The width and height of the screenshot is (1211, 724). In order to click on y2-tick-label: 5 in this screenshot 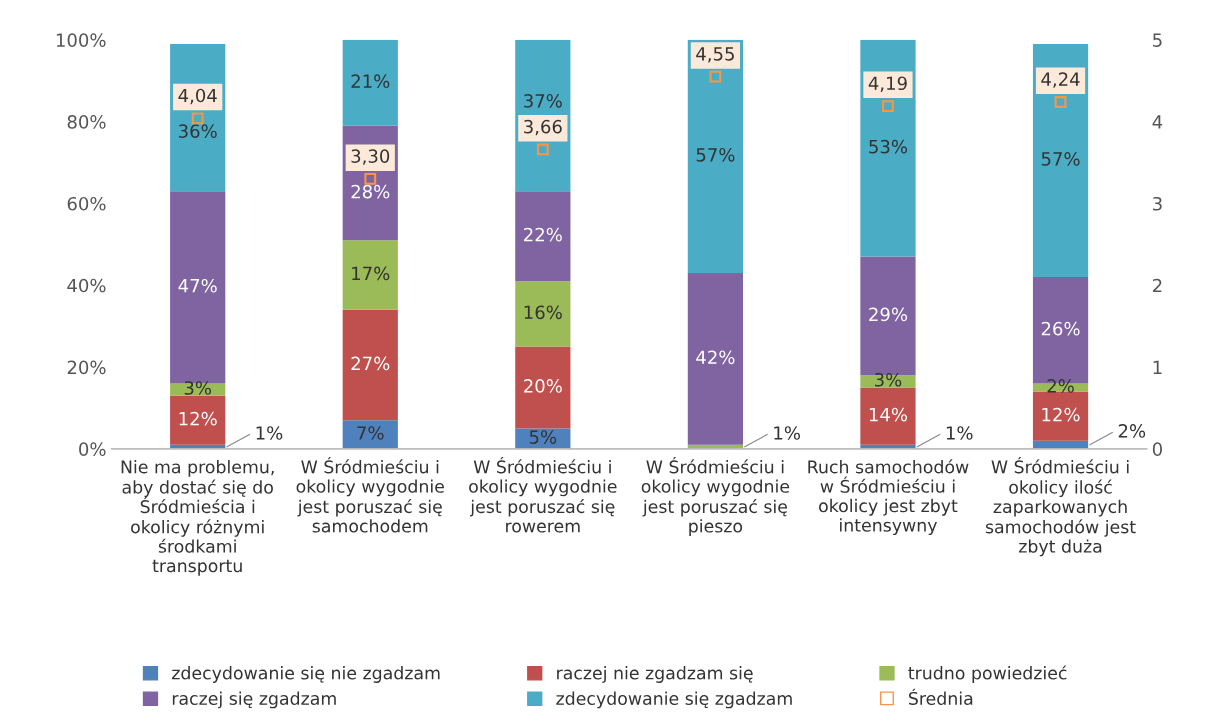, I will do `click(1157, 40)`.